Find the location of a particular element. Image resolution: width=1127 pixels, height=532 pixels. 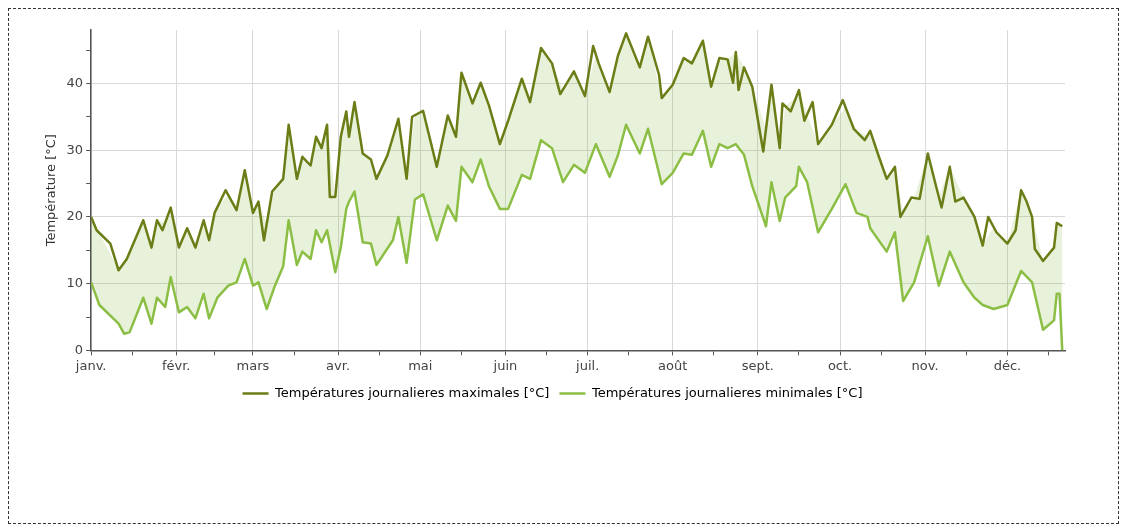

x-tick-label: mai is located at coordinates (420, 365).